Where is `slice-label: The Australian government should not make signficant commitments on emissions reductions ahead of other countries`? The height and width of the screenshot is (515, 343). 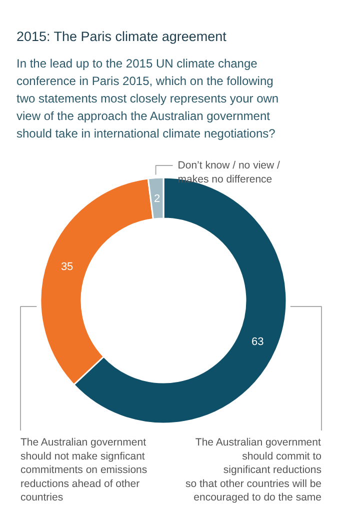 slice-label: The Australian government should not make signficant commitments on emissions reductions ahead of other countries is located at coordinates (84, 470).